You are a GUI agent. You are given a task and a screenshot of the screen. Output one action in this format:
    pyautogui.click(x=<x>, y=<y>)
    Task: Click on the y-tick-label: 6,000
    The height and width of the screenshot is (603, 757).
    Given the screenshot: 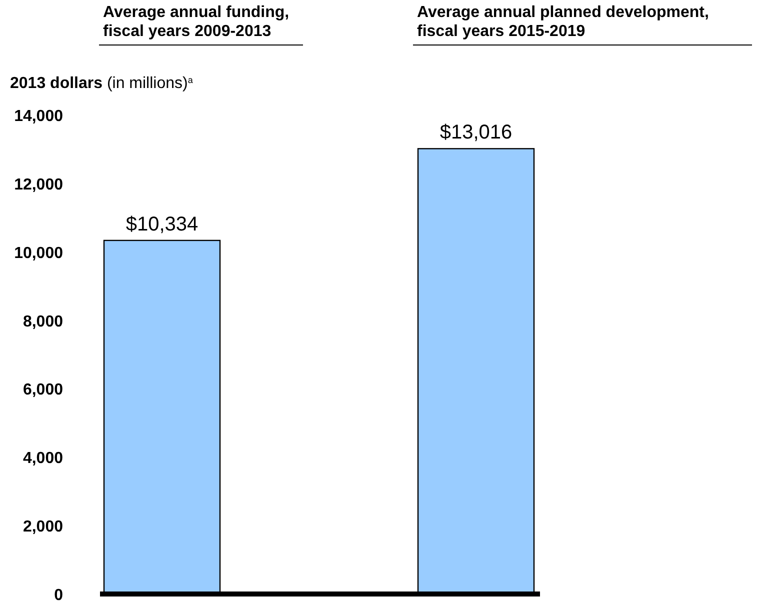 What is the action you would take?
    pyautogui.click(x=43, y=390)
    